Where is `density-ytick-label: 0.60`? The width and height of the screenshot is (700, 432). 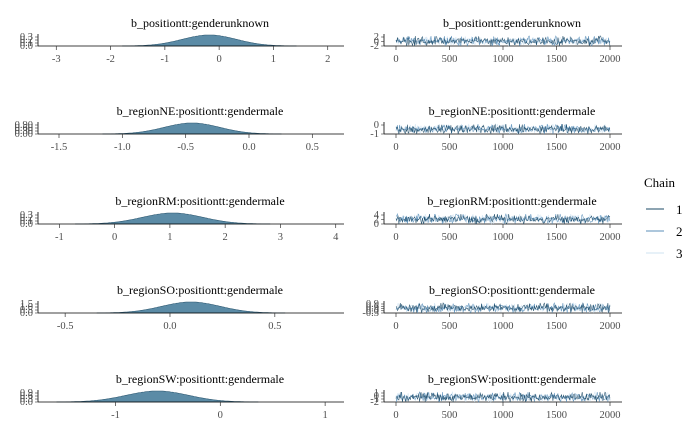 density-ytick-label: 0.60 is located at coordinates (24, 128).